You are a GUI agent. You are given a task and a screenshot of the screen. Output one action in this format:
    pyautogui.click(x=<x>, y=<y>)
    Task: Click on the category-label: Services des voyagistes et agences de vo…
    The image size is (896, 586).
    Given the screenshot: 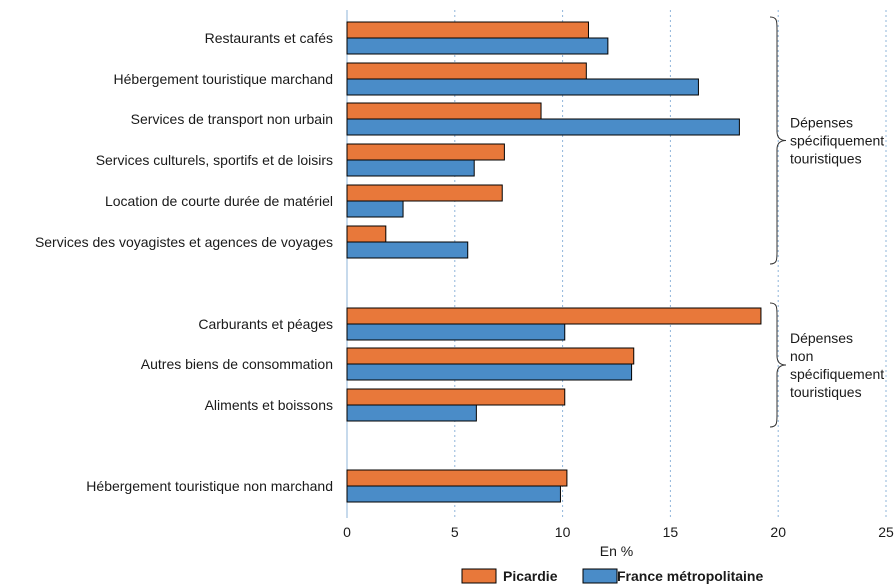 What is the action you would take?
    pyautogui.click(x=184, y=242)
    